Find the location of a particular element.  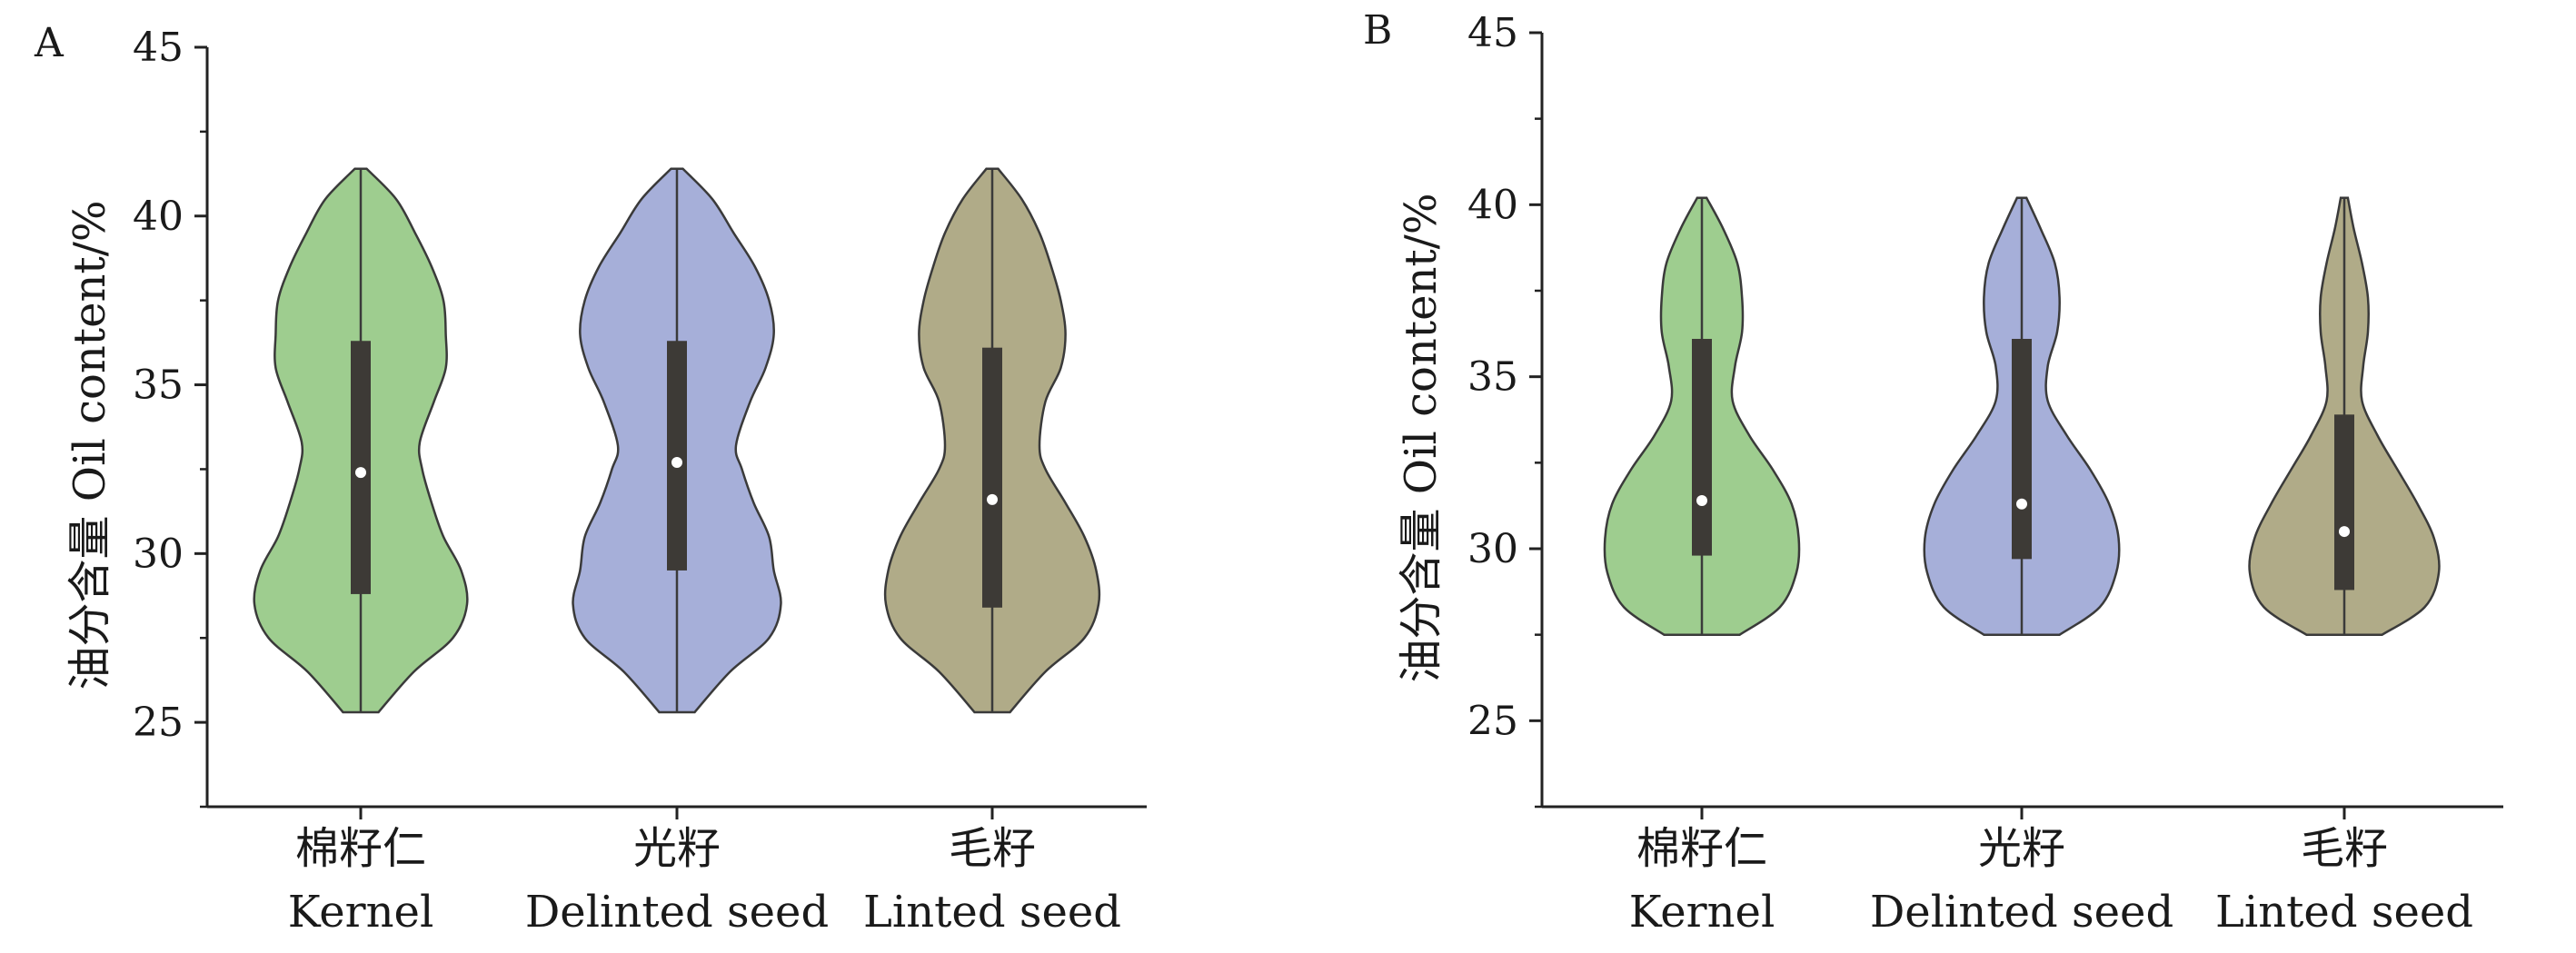

panel-label: B is located at coordinates (1378, 30).